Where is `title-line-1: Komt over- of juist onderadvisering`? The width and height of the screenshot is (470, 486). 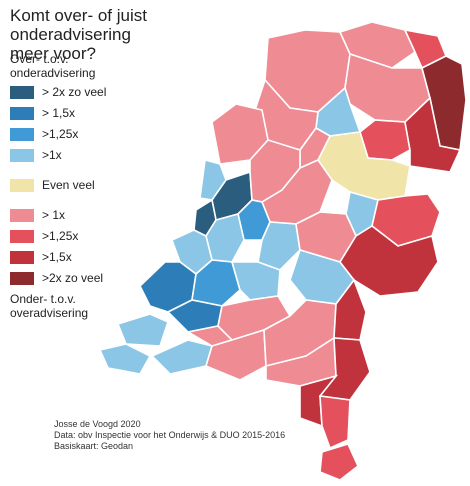
title-line-1: Komt over- of juist onderadvisering is located at coordinates (78, 25).